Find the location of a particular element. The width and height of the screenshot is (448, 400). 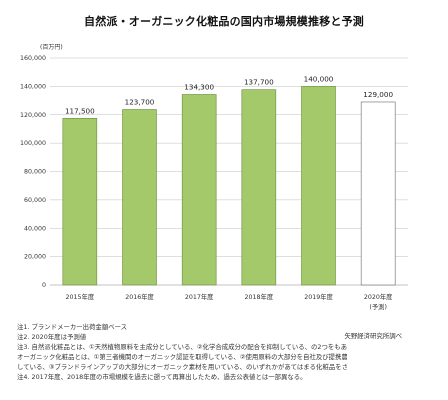

y-tick-label: 0 is located at coordinates (44, 285).